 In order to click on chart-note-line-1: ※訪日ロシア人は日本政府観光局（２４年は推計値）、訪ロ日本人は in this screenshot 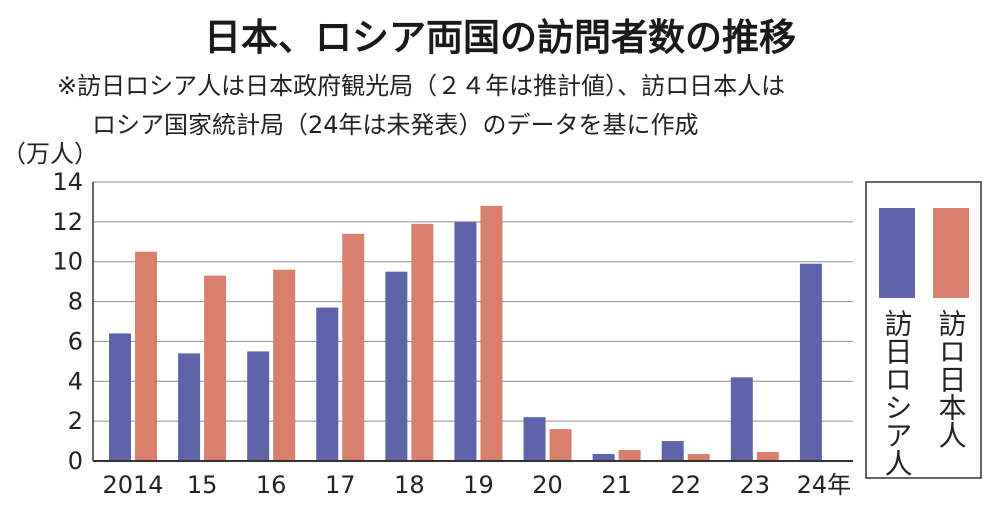, I will do `click(421, 86)`.